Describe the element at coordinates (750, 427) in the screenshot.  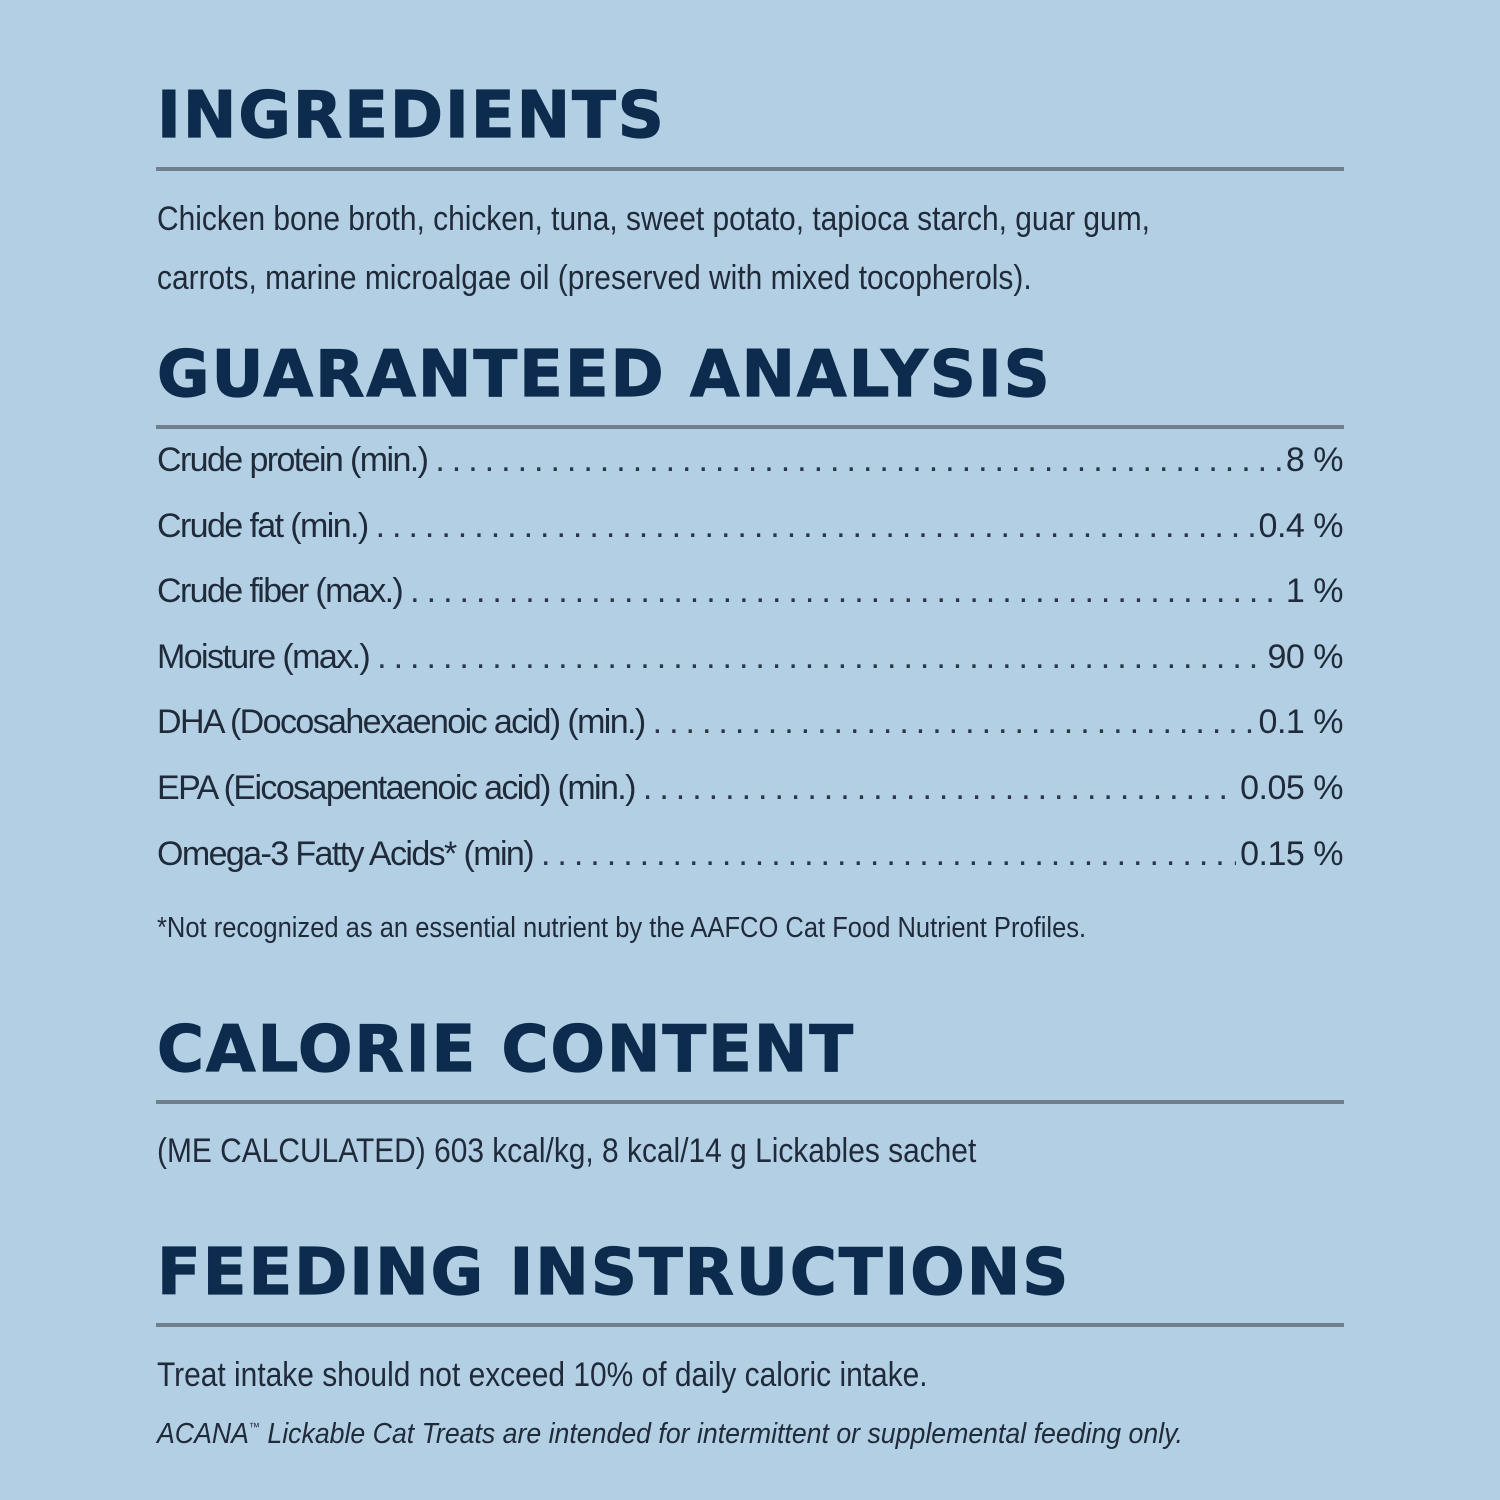
I see `guaranteed-analysis-divider` at that location.